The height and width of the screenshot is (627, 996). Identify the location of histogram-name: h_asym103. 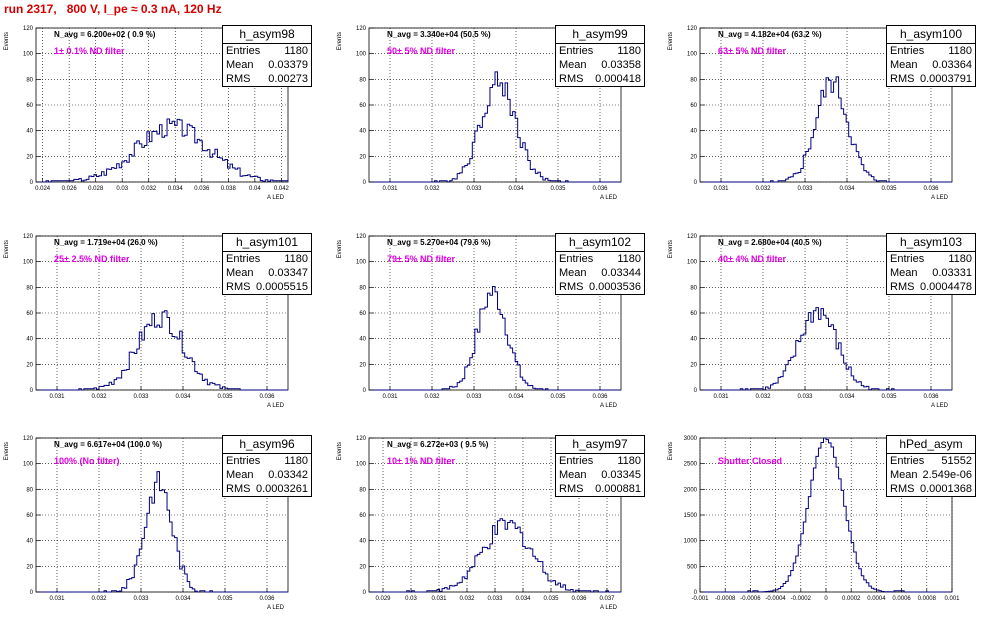
(931, 243).